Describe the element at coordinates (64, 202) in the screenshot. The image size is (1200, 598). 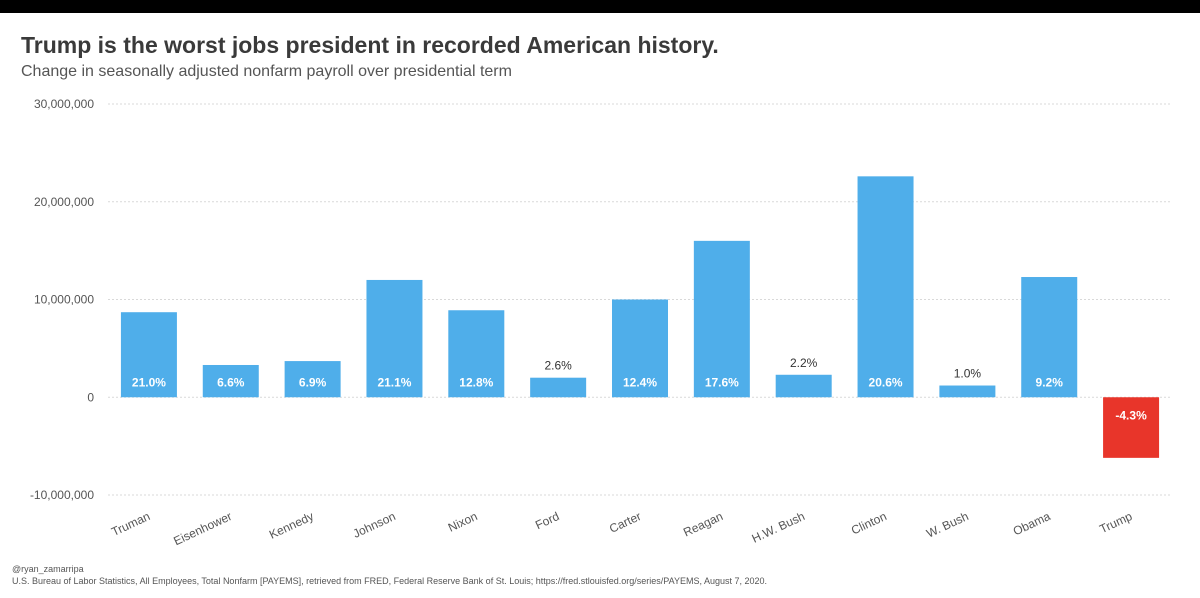
I see `y-tick-label: 20,000,000` at that location.